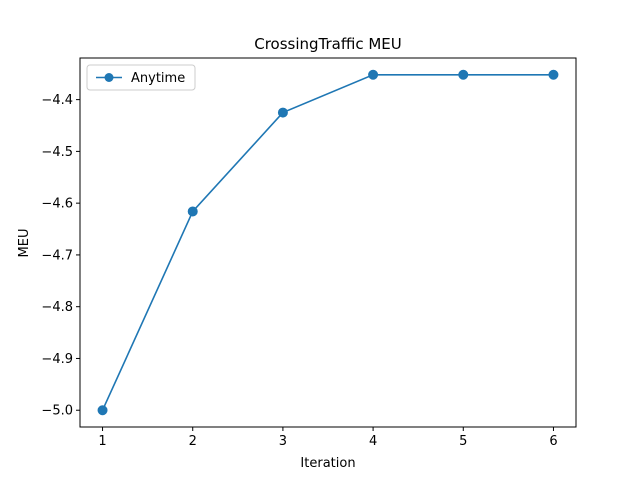 The height and width of the screenshot is (480, 640). I want to click on legend-box, so click(141, 77).